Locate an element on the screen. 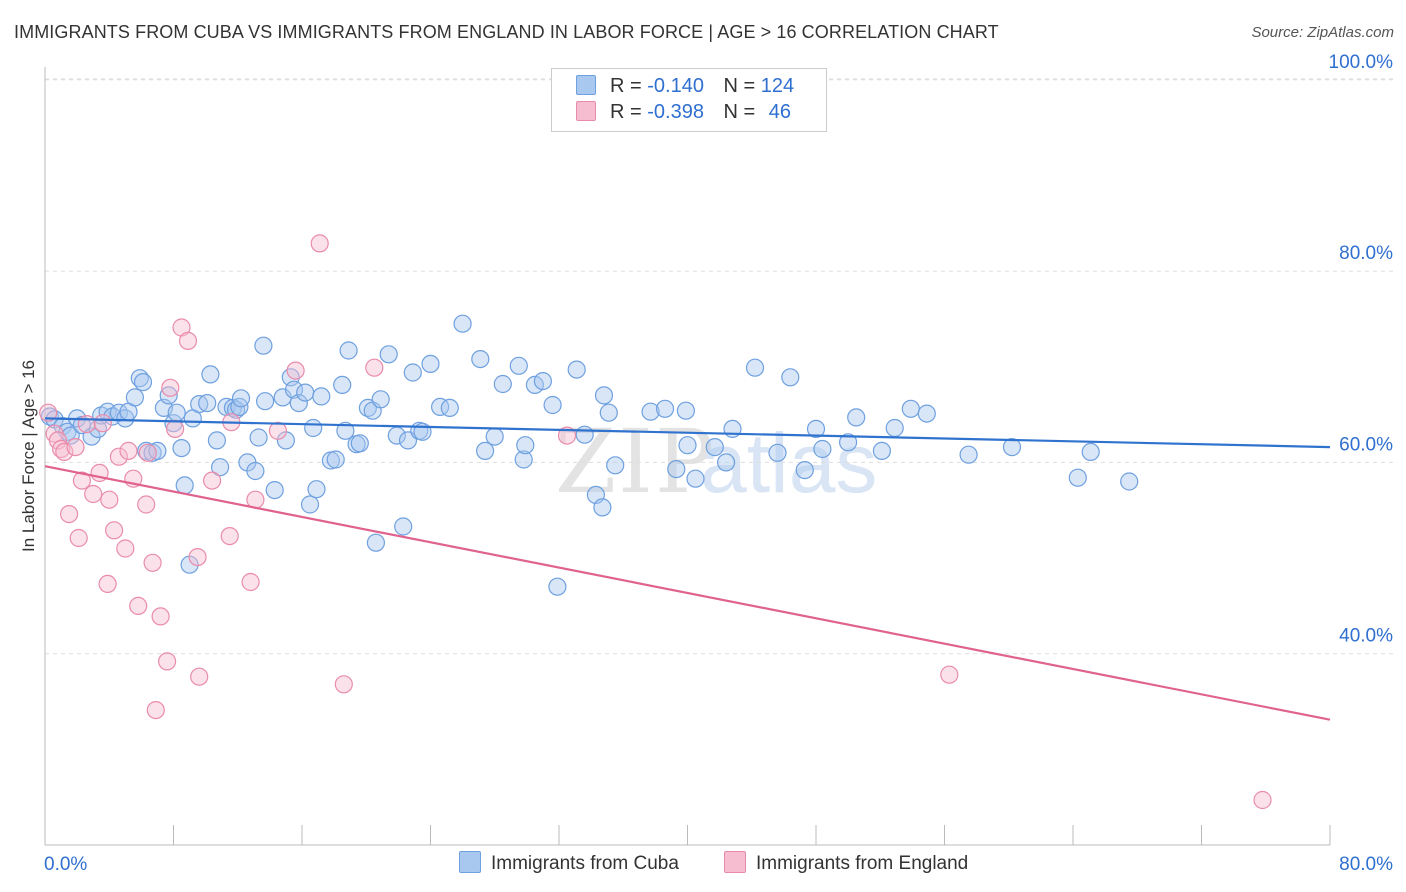 This screenshot has height=892, width=1406. legend-row-cuba: R = -0.140 N = 124 is located at coordinates (685, 88).